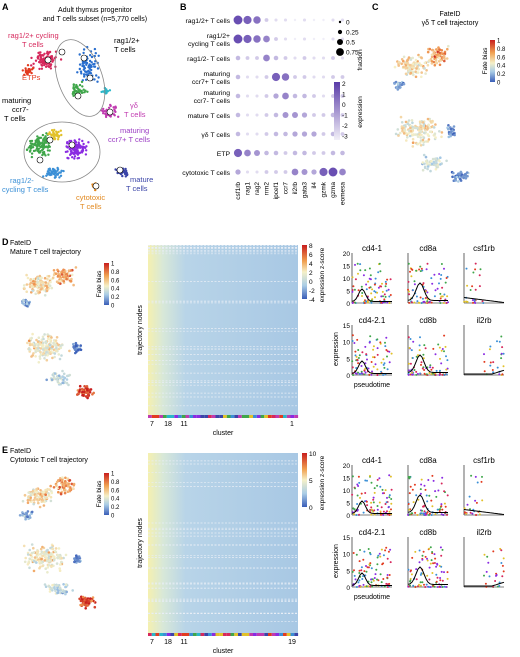  I want to click on gene-plot-y-label: expression, so click(336, 349).